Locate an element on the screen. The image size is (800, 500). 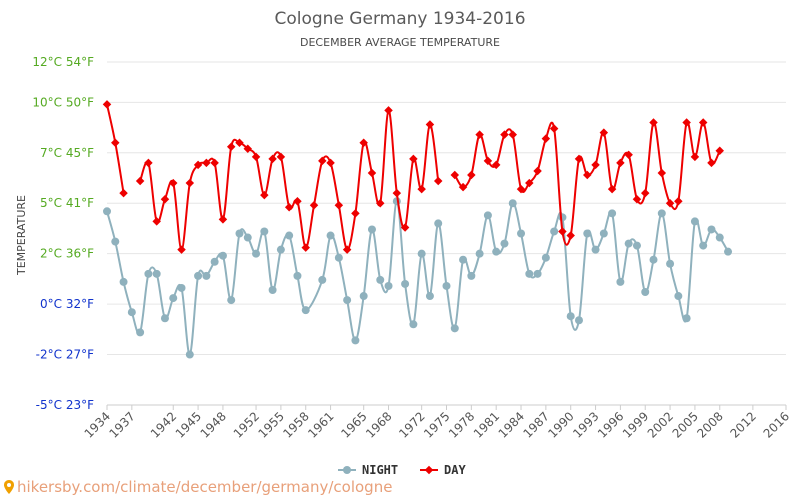
x-tick-label: 2008 is located at coordinates (709, 424).